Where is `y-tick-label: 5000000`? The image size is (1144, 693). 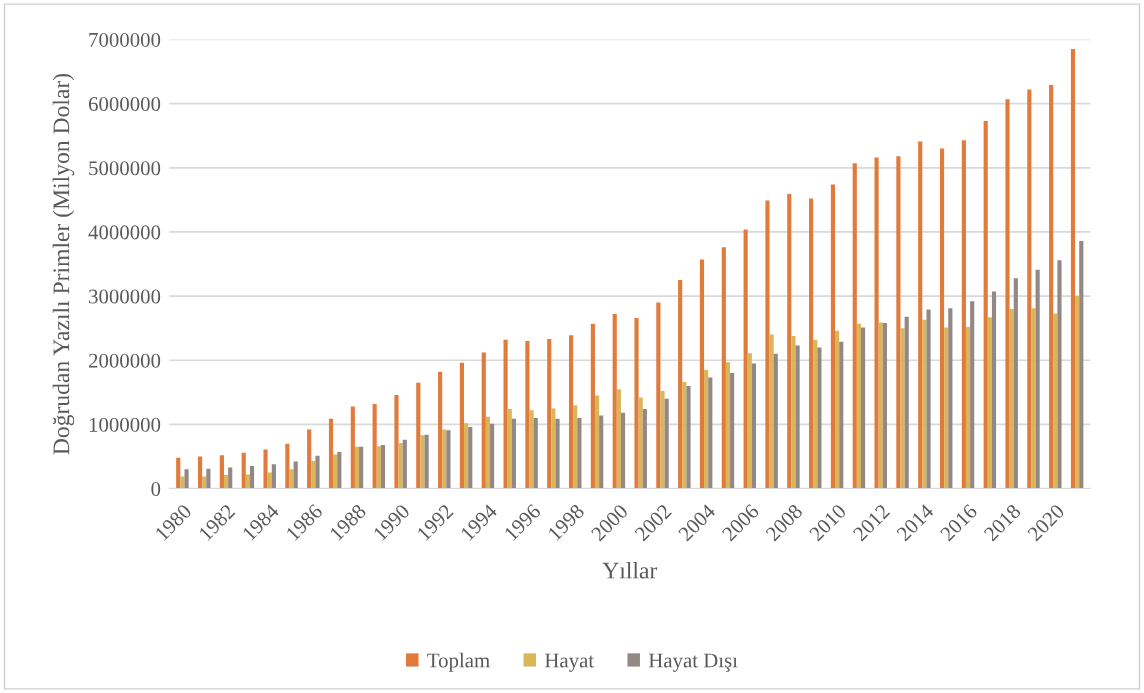 y-tick-label: 5000000 is located at coordinates (125, 168).